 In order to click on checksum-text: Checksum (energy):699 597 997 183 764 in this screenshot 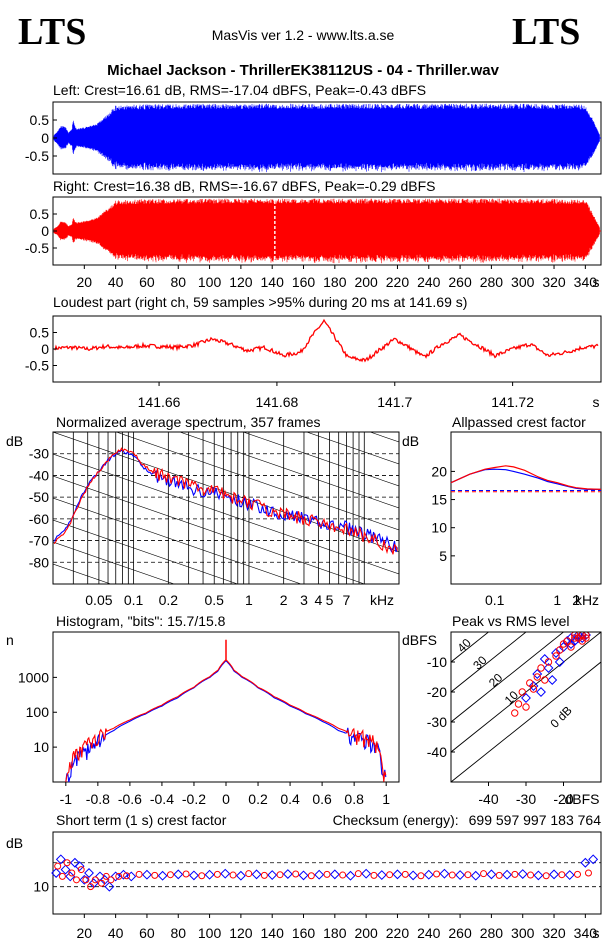, I will do `click(467, 820)`.